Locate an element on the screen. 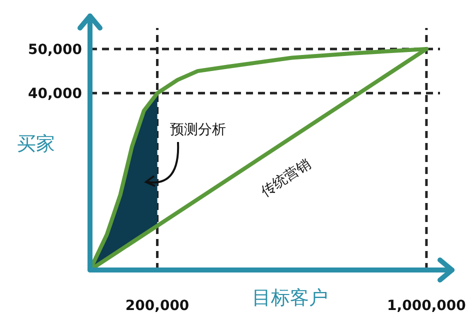 The width and height of the screenshot is (468, 322). x-axis-title: 目标客户 is located at coordinates (290, 298).